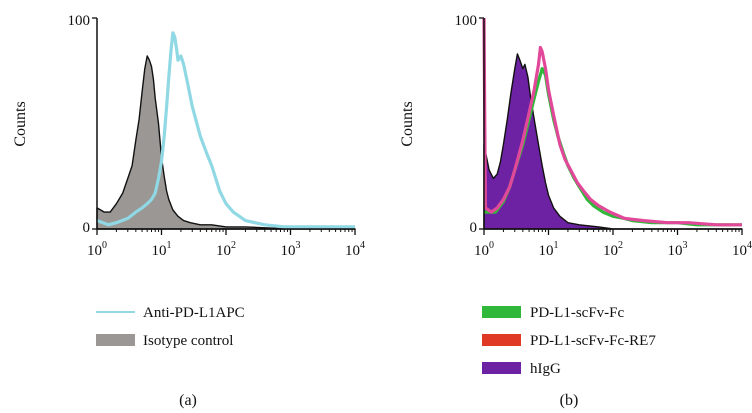  Describe the element at coordinates (678, 249) in the screenshot. I see `panel-b-x-tick-label: 10³` at that location.